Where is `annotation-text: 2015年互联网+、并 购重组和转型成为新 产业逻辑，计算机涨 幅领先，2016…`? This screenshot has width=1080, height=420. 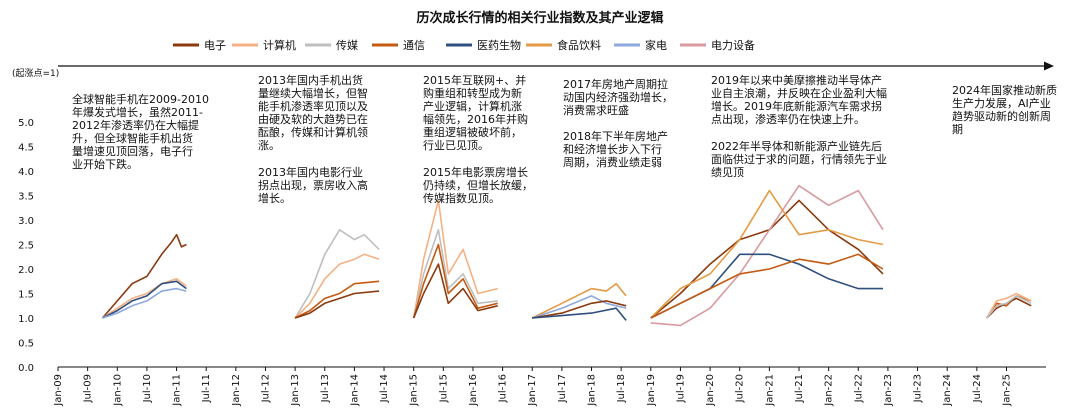
annotation-text: 2015年互联网+、并 购重组和转型成为新 产业逻辑，计算机涨 幅领先，2016… is located at coordinates (475, 113).